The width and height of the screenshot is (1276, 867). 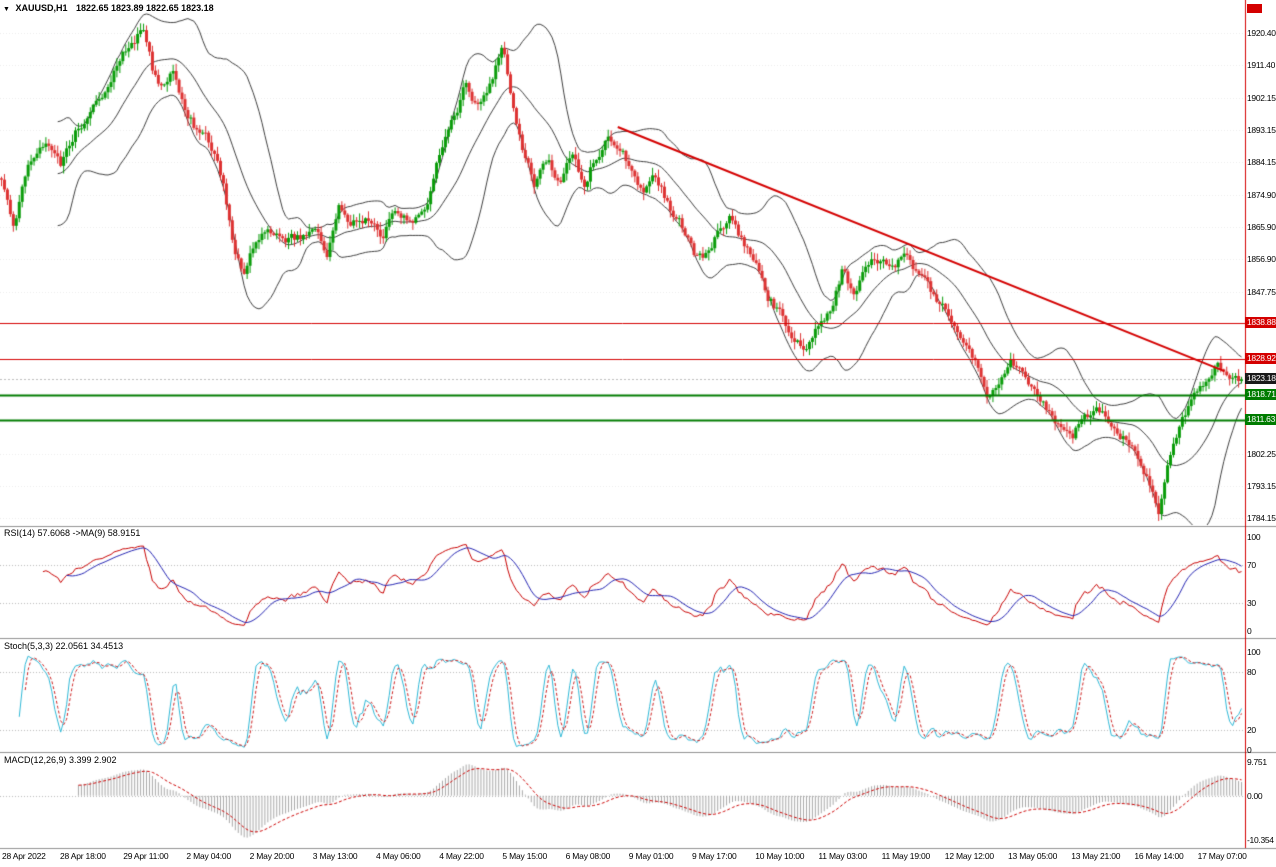 I want to click on rsi-scale-label: 0, so click(x=1249, y=631).